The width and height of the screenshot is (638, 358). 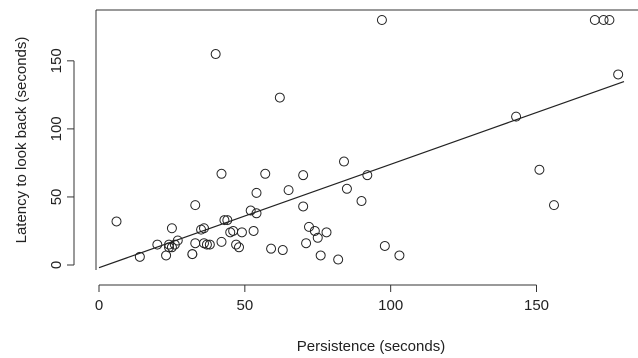 What do you see at coordinates (61, 158) in the screenshot?
I see `y-axis-ticks: 0 50 100 150` at bounding box center [61, 158].